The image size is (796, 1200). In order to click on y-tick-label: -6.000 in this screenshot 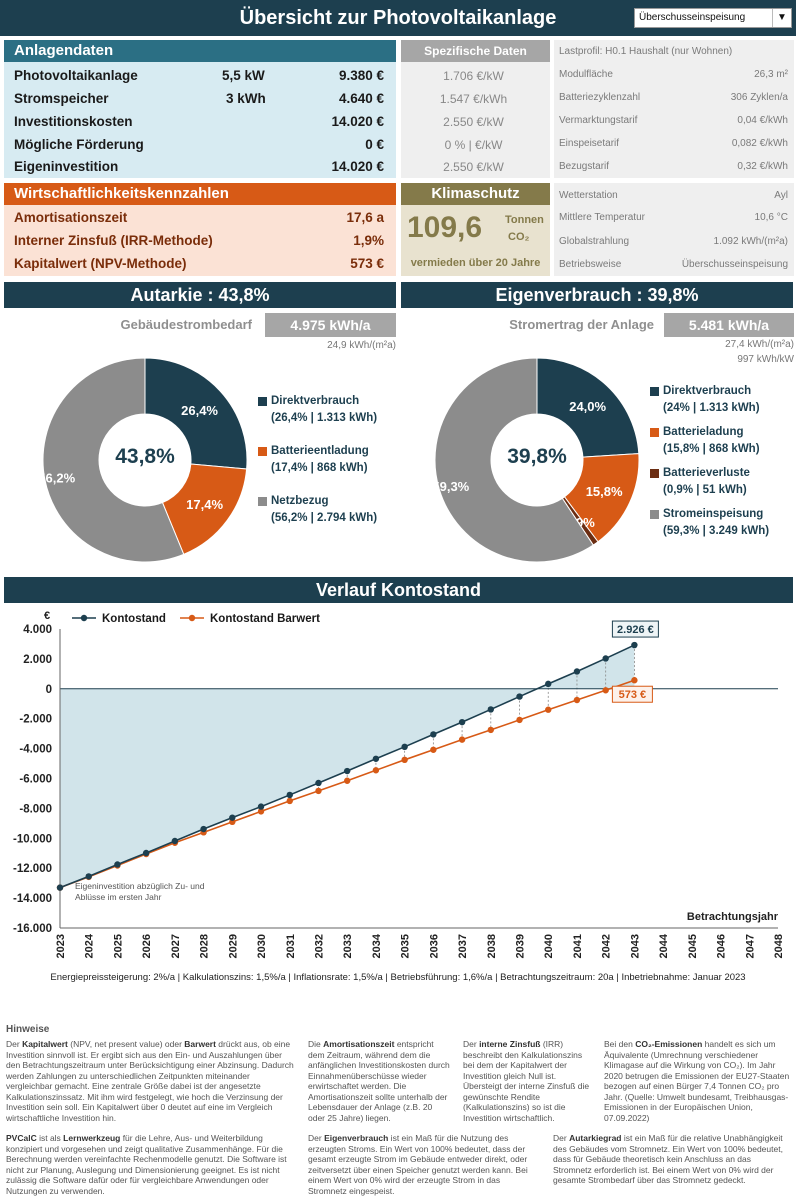, I will do `click(35, 780)`.